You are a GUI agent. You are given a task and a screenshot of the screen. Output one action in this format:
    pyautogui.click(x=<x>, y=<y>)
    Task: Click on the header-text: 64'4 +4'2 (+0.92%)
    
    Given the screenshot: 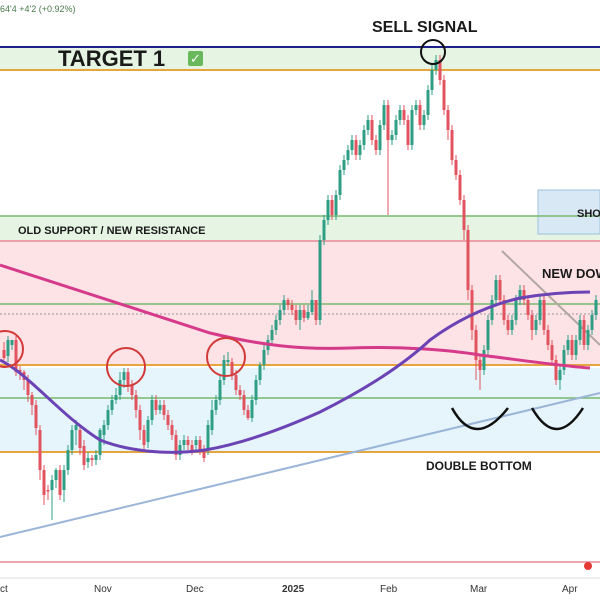 What is the action you would take?
    pyautogui.click(x=38, y=9)
    